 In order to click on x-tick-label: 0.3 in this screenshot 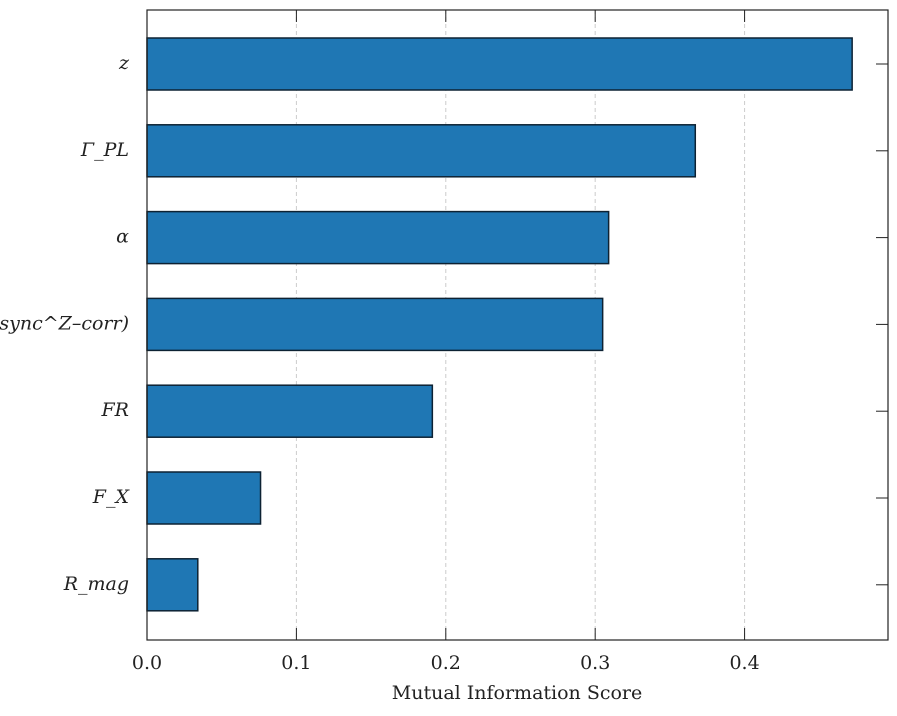, I will do `click(595, 663)`.